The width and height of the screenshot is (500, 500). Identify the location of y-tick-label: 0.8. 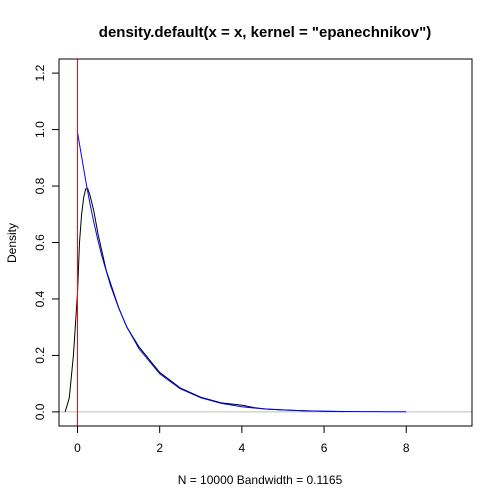
(40, 185).